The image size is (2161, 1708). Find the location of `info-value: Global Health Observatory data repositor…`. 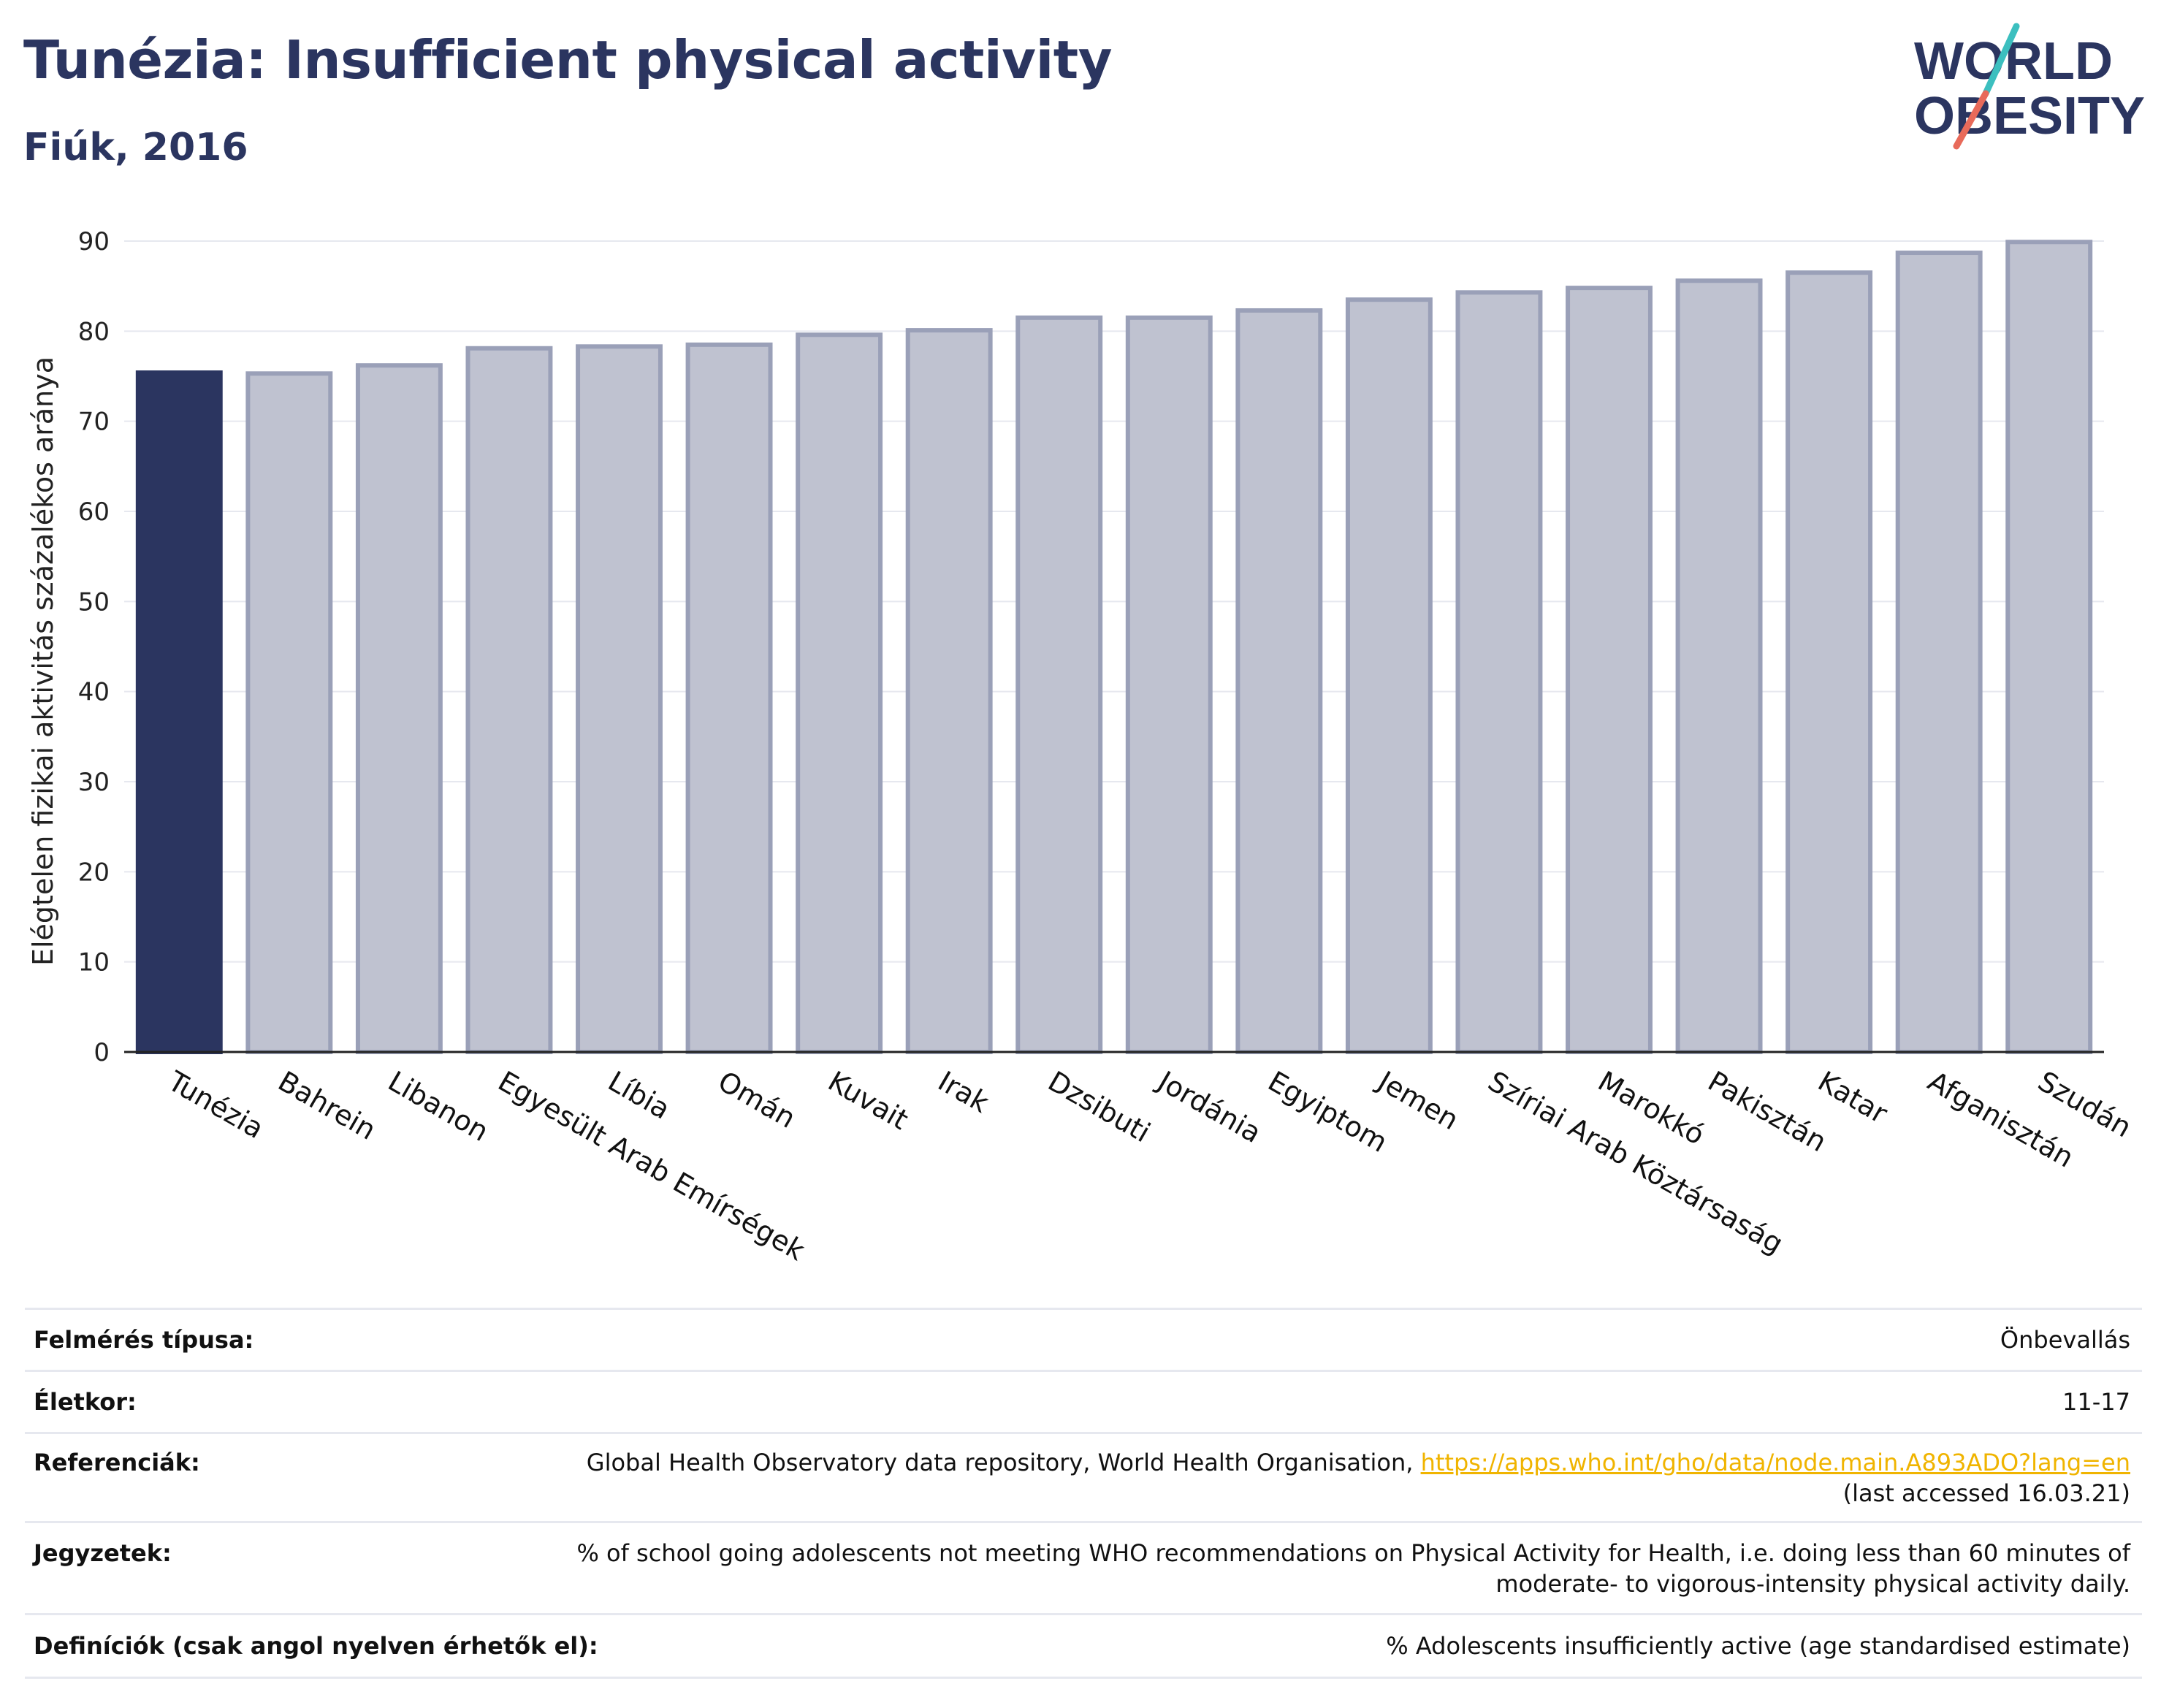

info-value: Global Health Observatory data repositor… is located at coordinates (1364, 1484).